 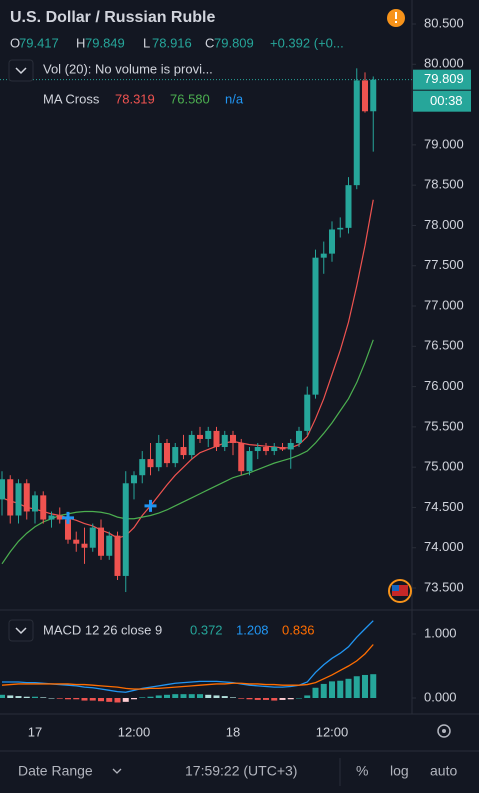 I want to click on signal-value: 0.836, so click(x=298, y=629).